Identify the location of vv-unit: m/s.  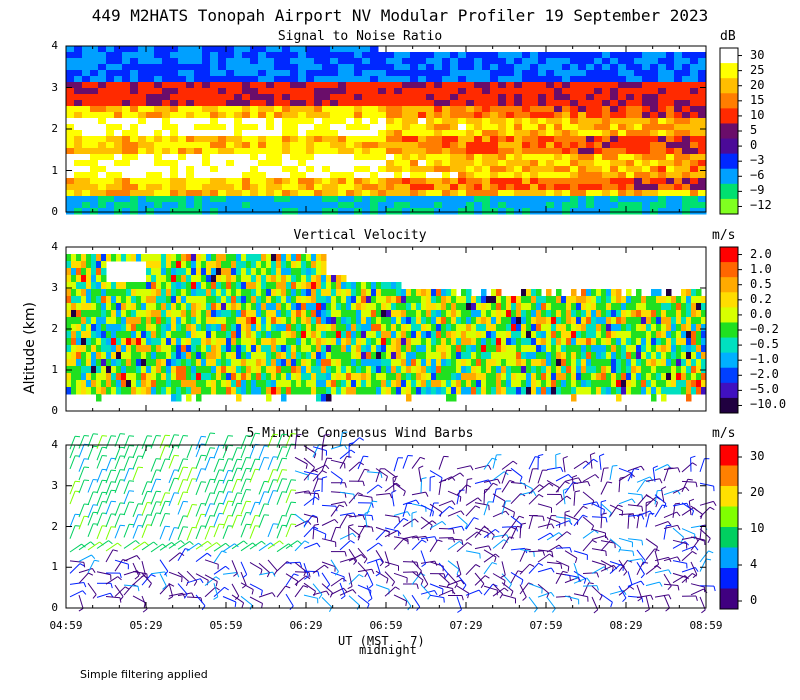
(724, 235).